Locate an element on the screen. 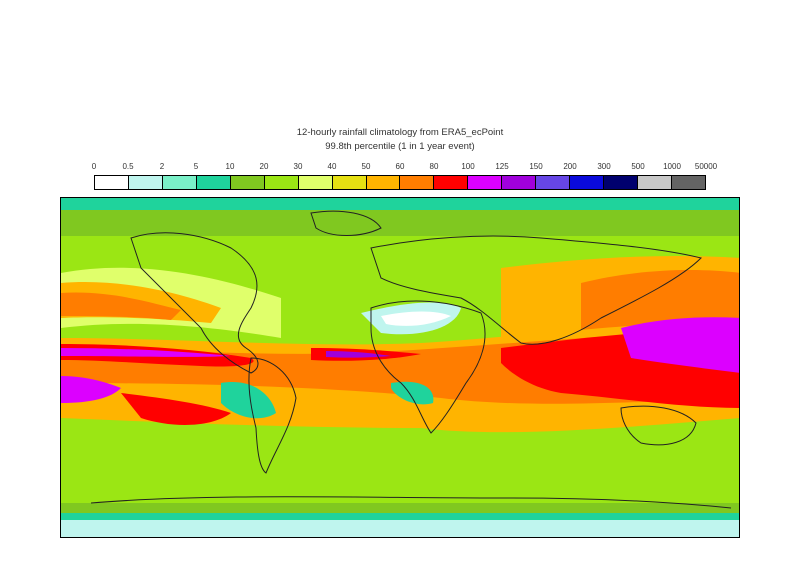  antarctic-band is located at coordinates (400, 528).